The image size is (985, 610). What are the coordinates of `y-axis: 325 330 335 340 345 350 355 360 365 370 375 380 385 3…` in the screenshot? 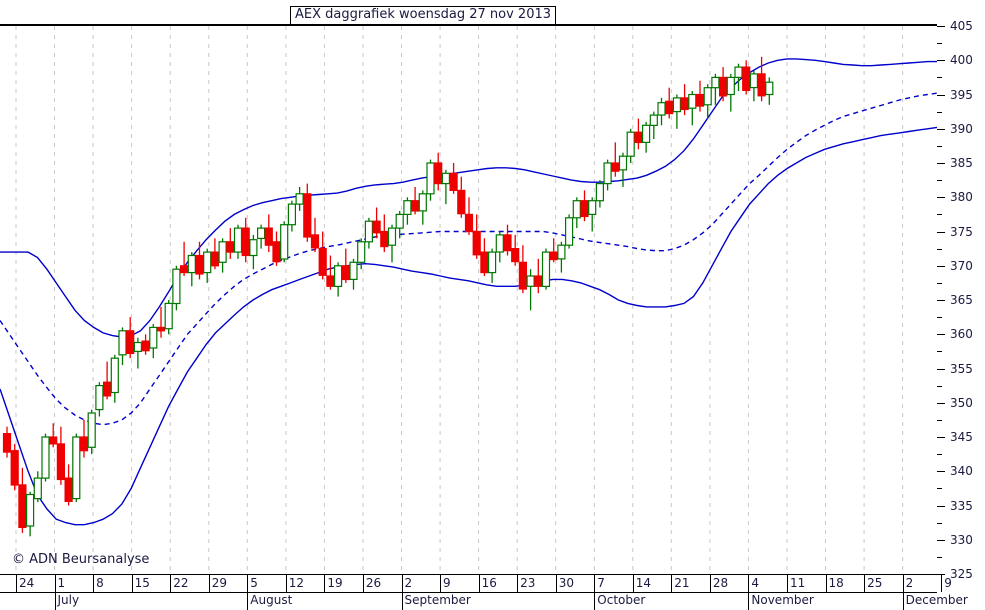 It's located at (961, 305).